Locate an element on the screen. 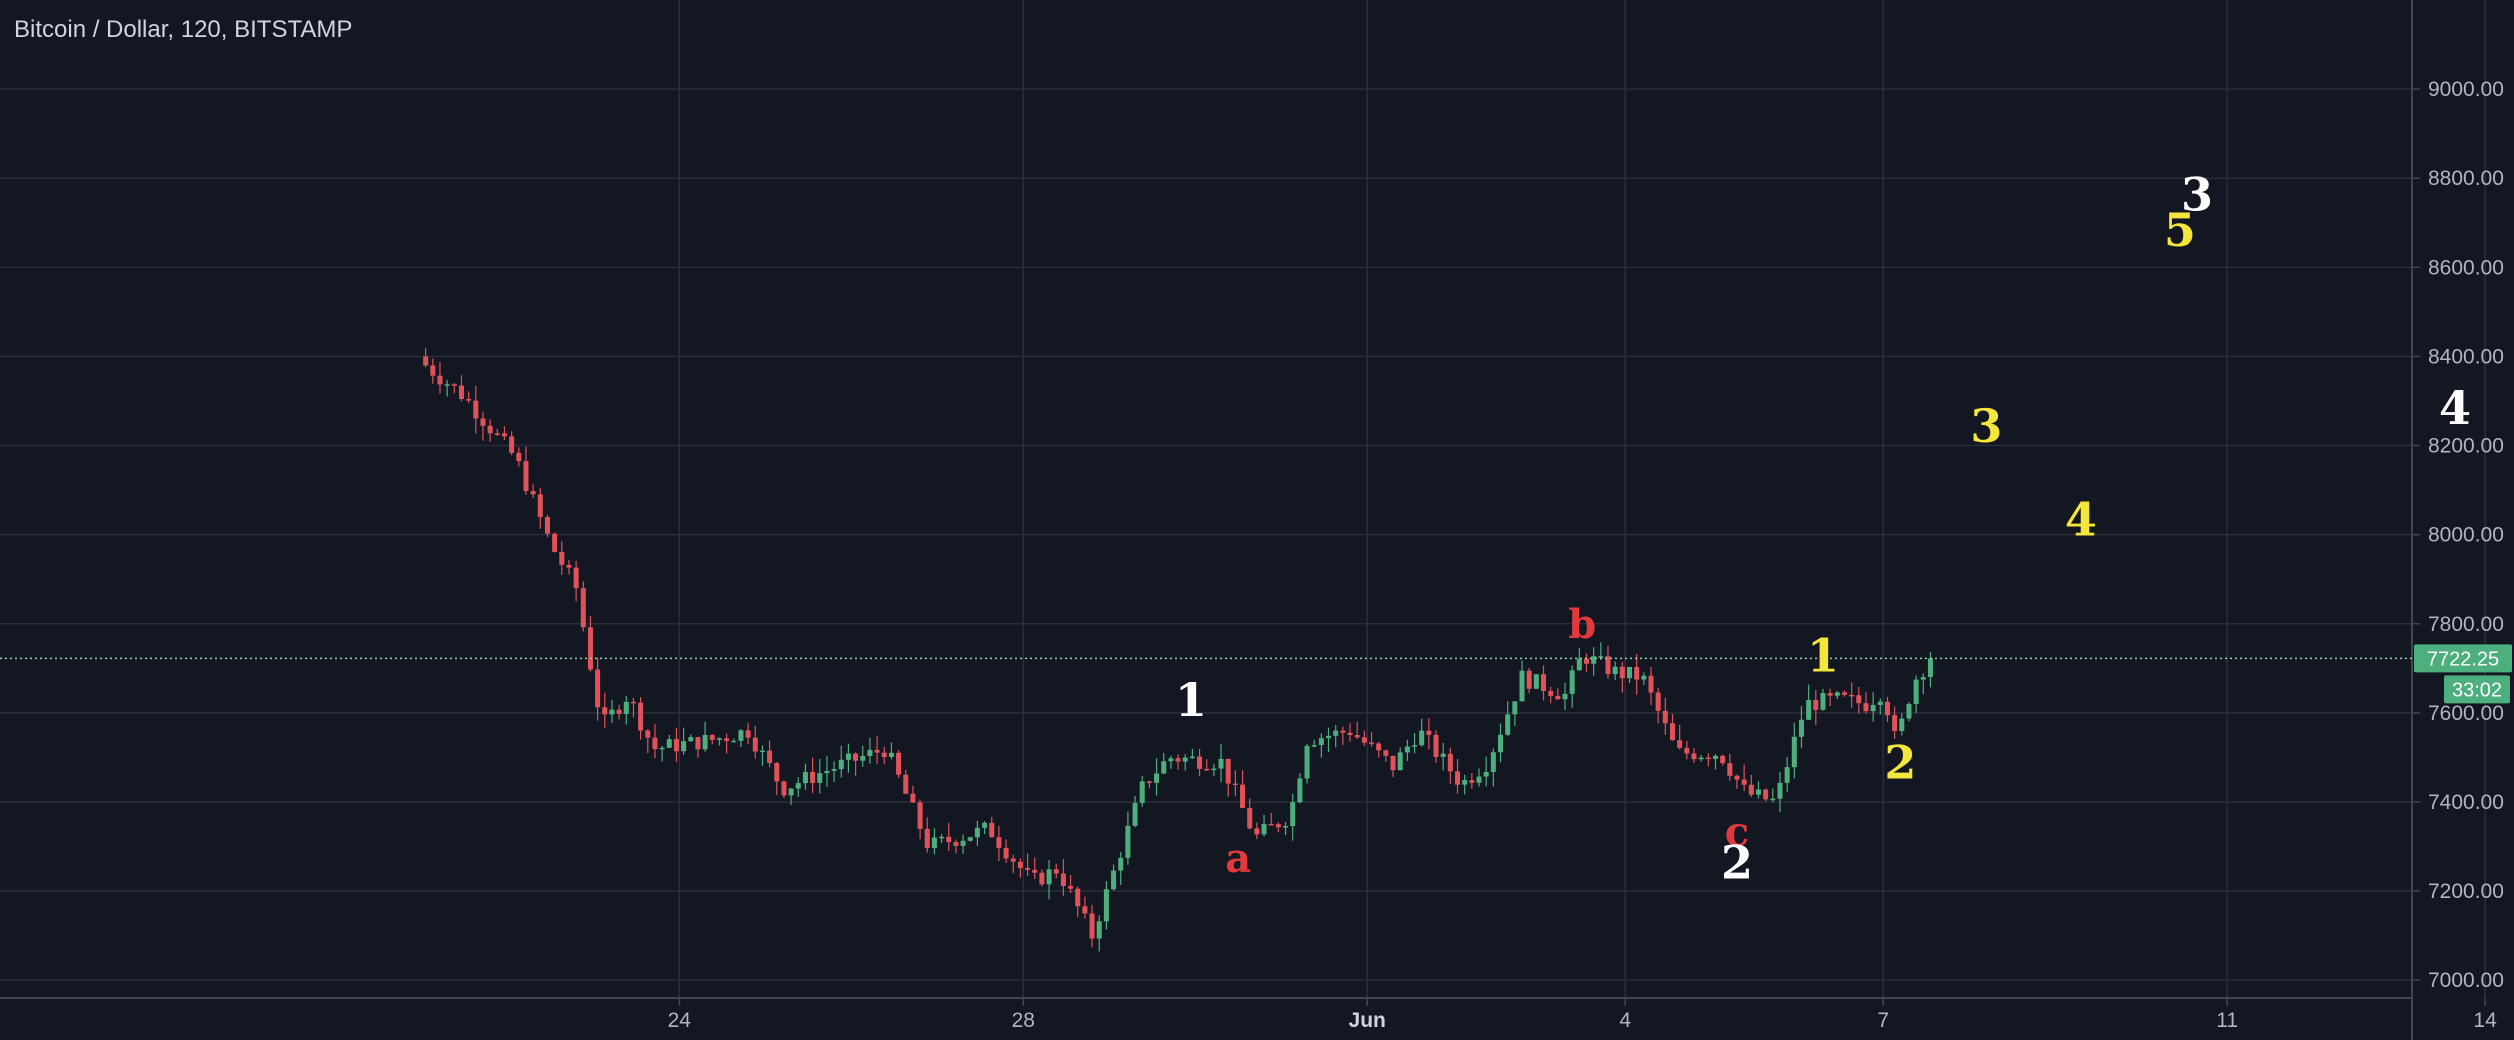 Image resolution: width=2514 pixels, height=1040 pixels. time-axis: 2428Jun47111418212528 is located at coordinates (1591, 1015).